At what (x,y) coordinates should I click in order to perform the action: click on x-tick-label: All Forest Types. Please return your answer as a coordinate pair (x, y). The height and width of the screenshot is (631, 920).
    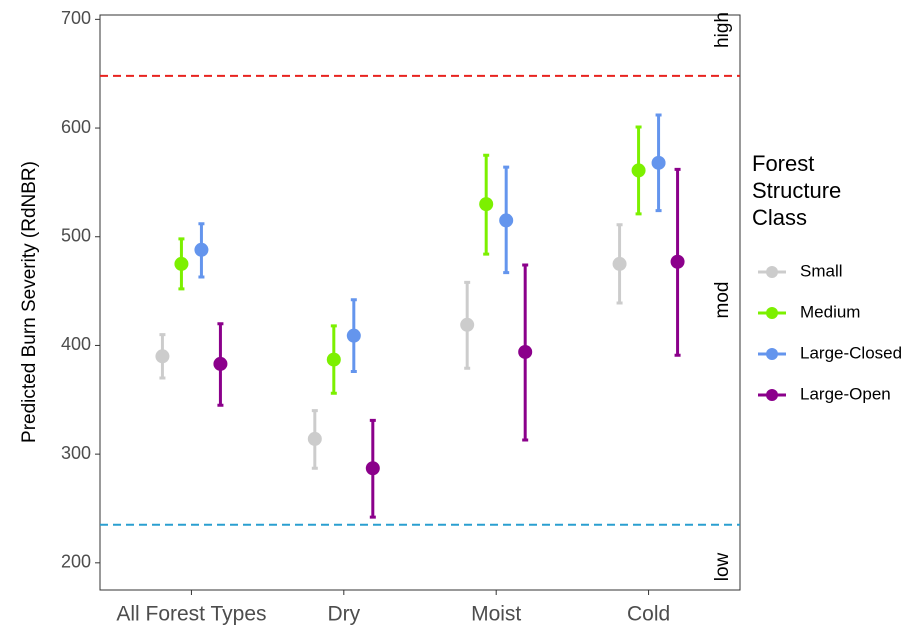
    Looking at the image, I should click on (191, 614).